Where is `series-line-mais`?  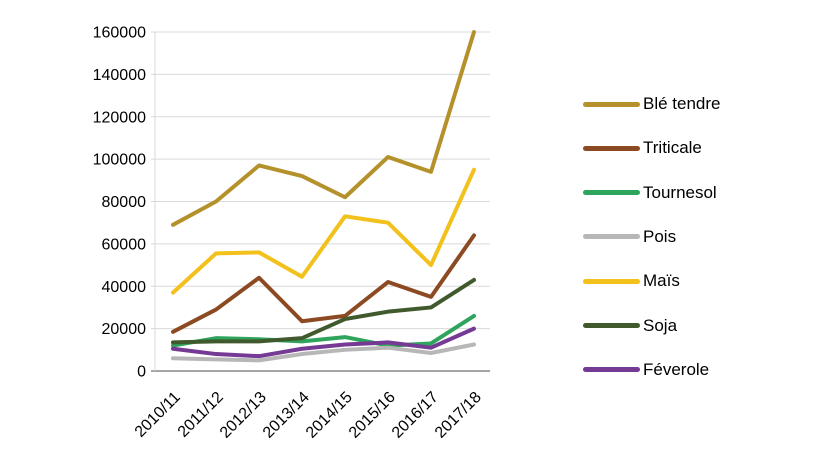 series-line-mais is located at coordinates (323, 231).